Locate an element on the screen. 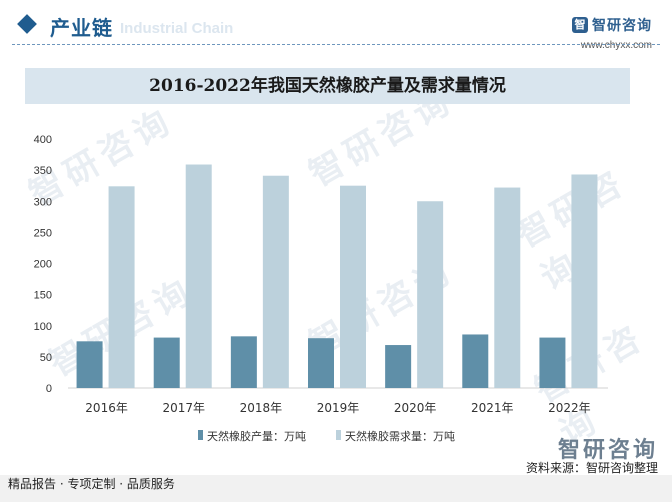 The height and width of the screenshot is (502, 672). y-tick-label: 100 is located at coordinates (43, 327).